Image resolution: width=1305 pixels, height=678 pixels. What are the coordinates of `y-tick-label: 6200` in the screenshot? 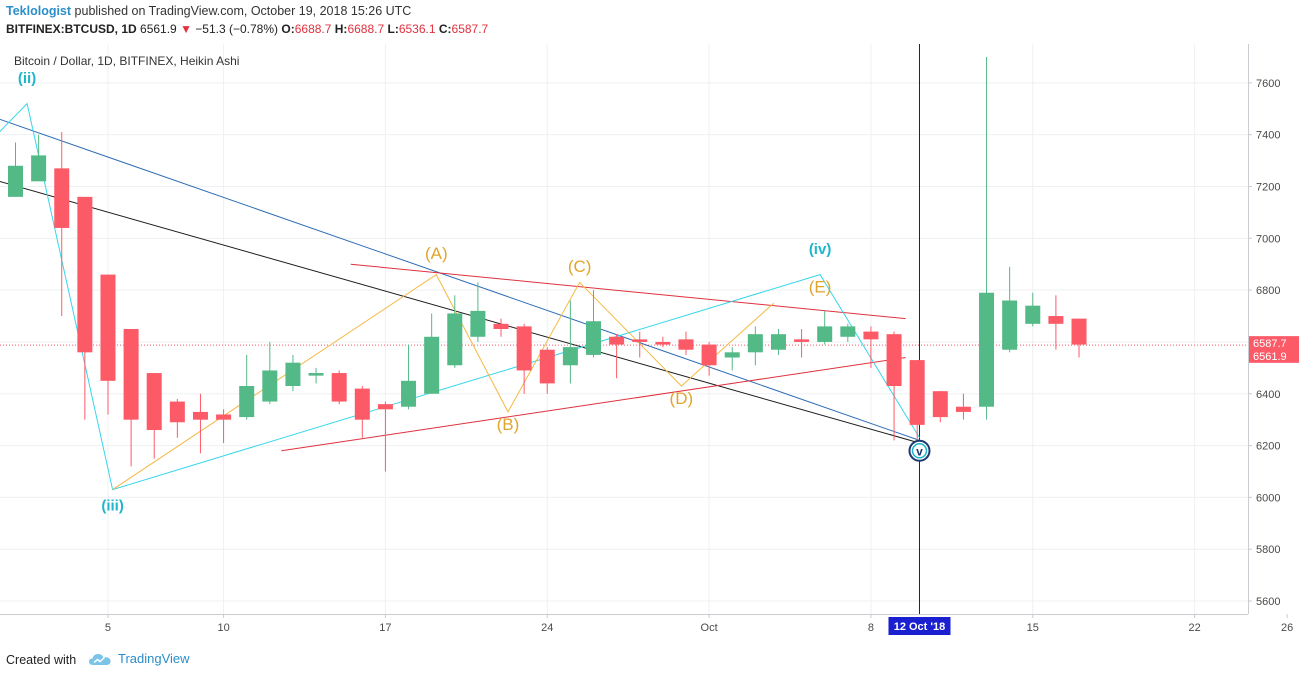 It's located at (1268, 447).